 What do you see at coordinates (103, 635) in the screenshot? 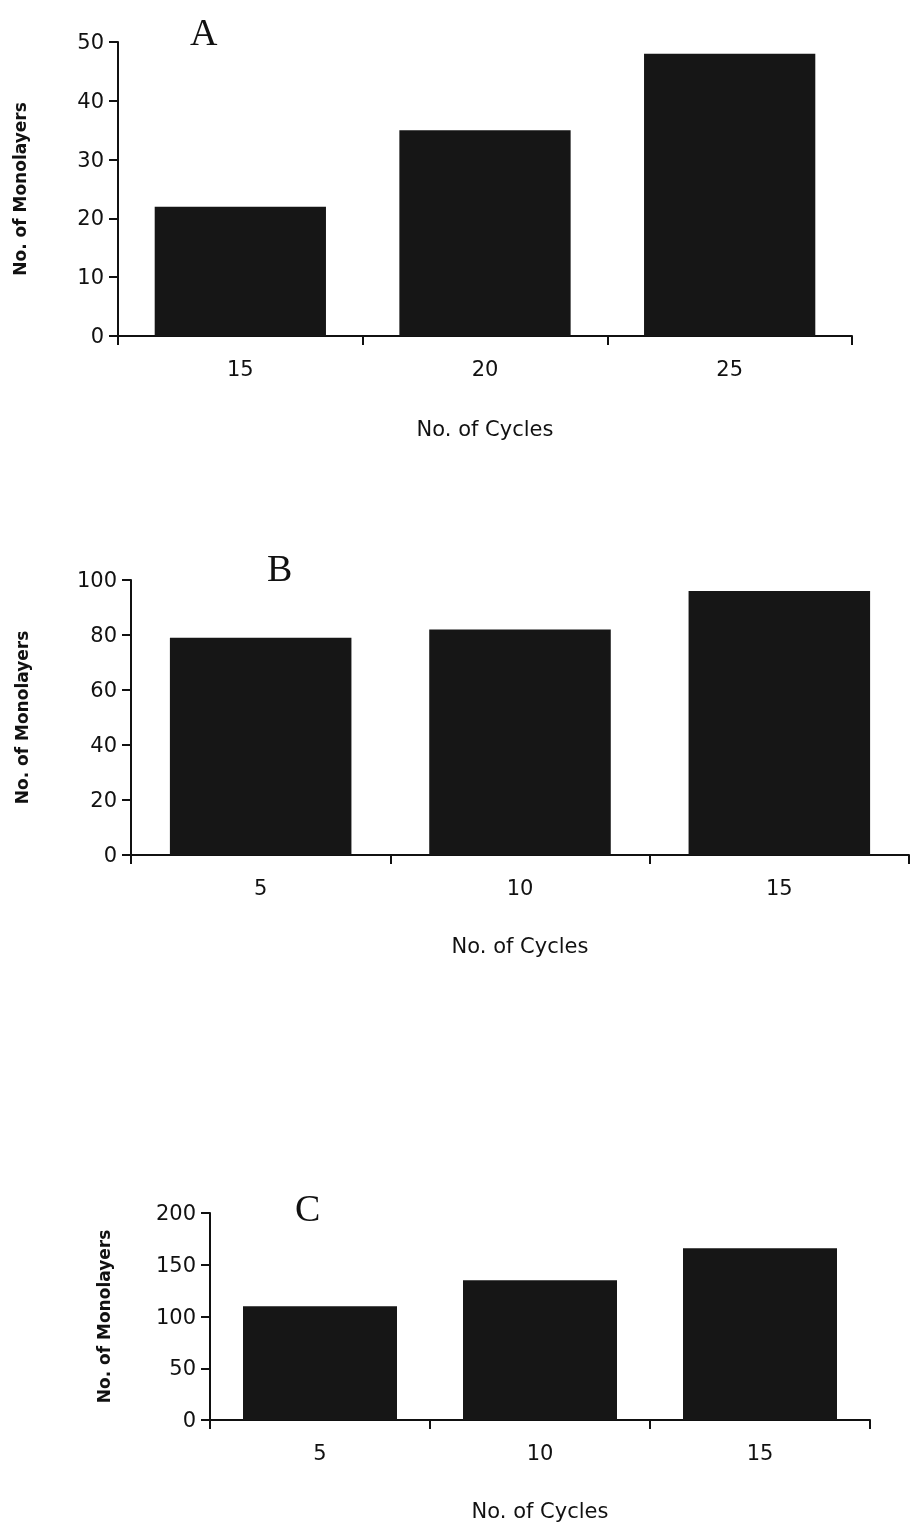
I see `y-tick-label: 80` at bounding box center [103, 635].